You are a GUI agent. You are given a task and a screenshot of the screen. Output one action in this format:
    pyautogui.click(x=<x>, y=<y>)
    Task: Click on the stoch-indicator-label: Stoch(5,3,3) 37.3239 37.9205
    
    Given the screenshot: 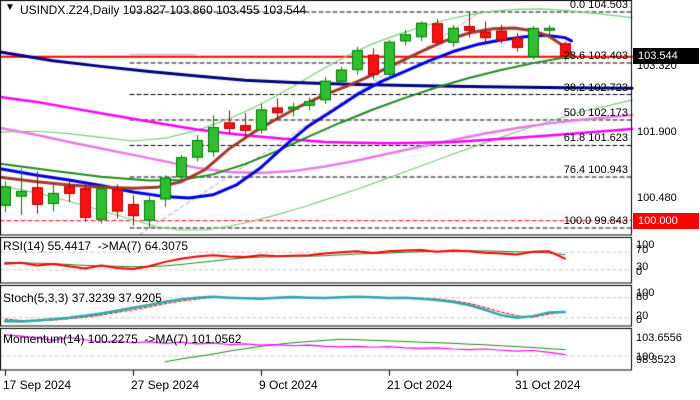 What is the action you would take?
    pyautogui.click(x=82, y=298)
    